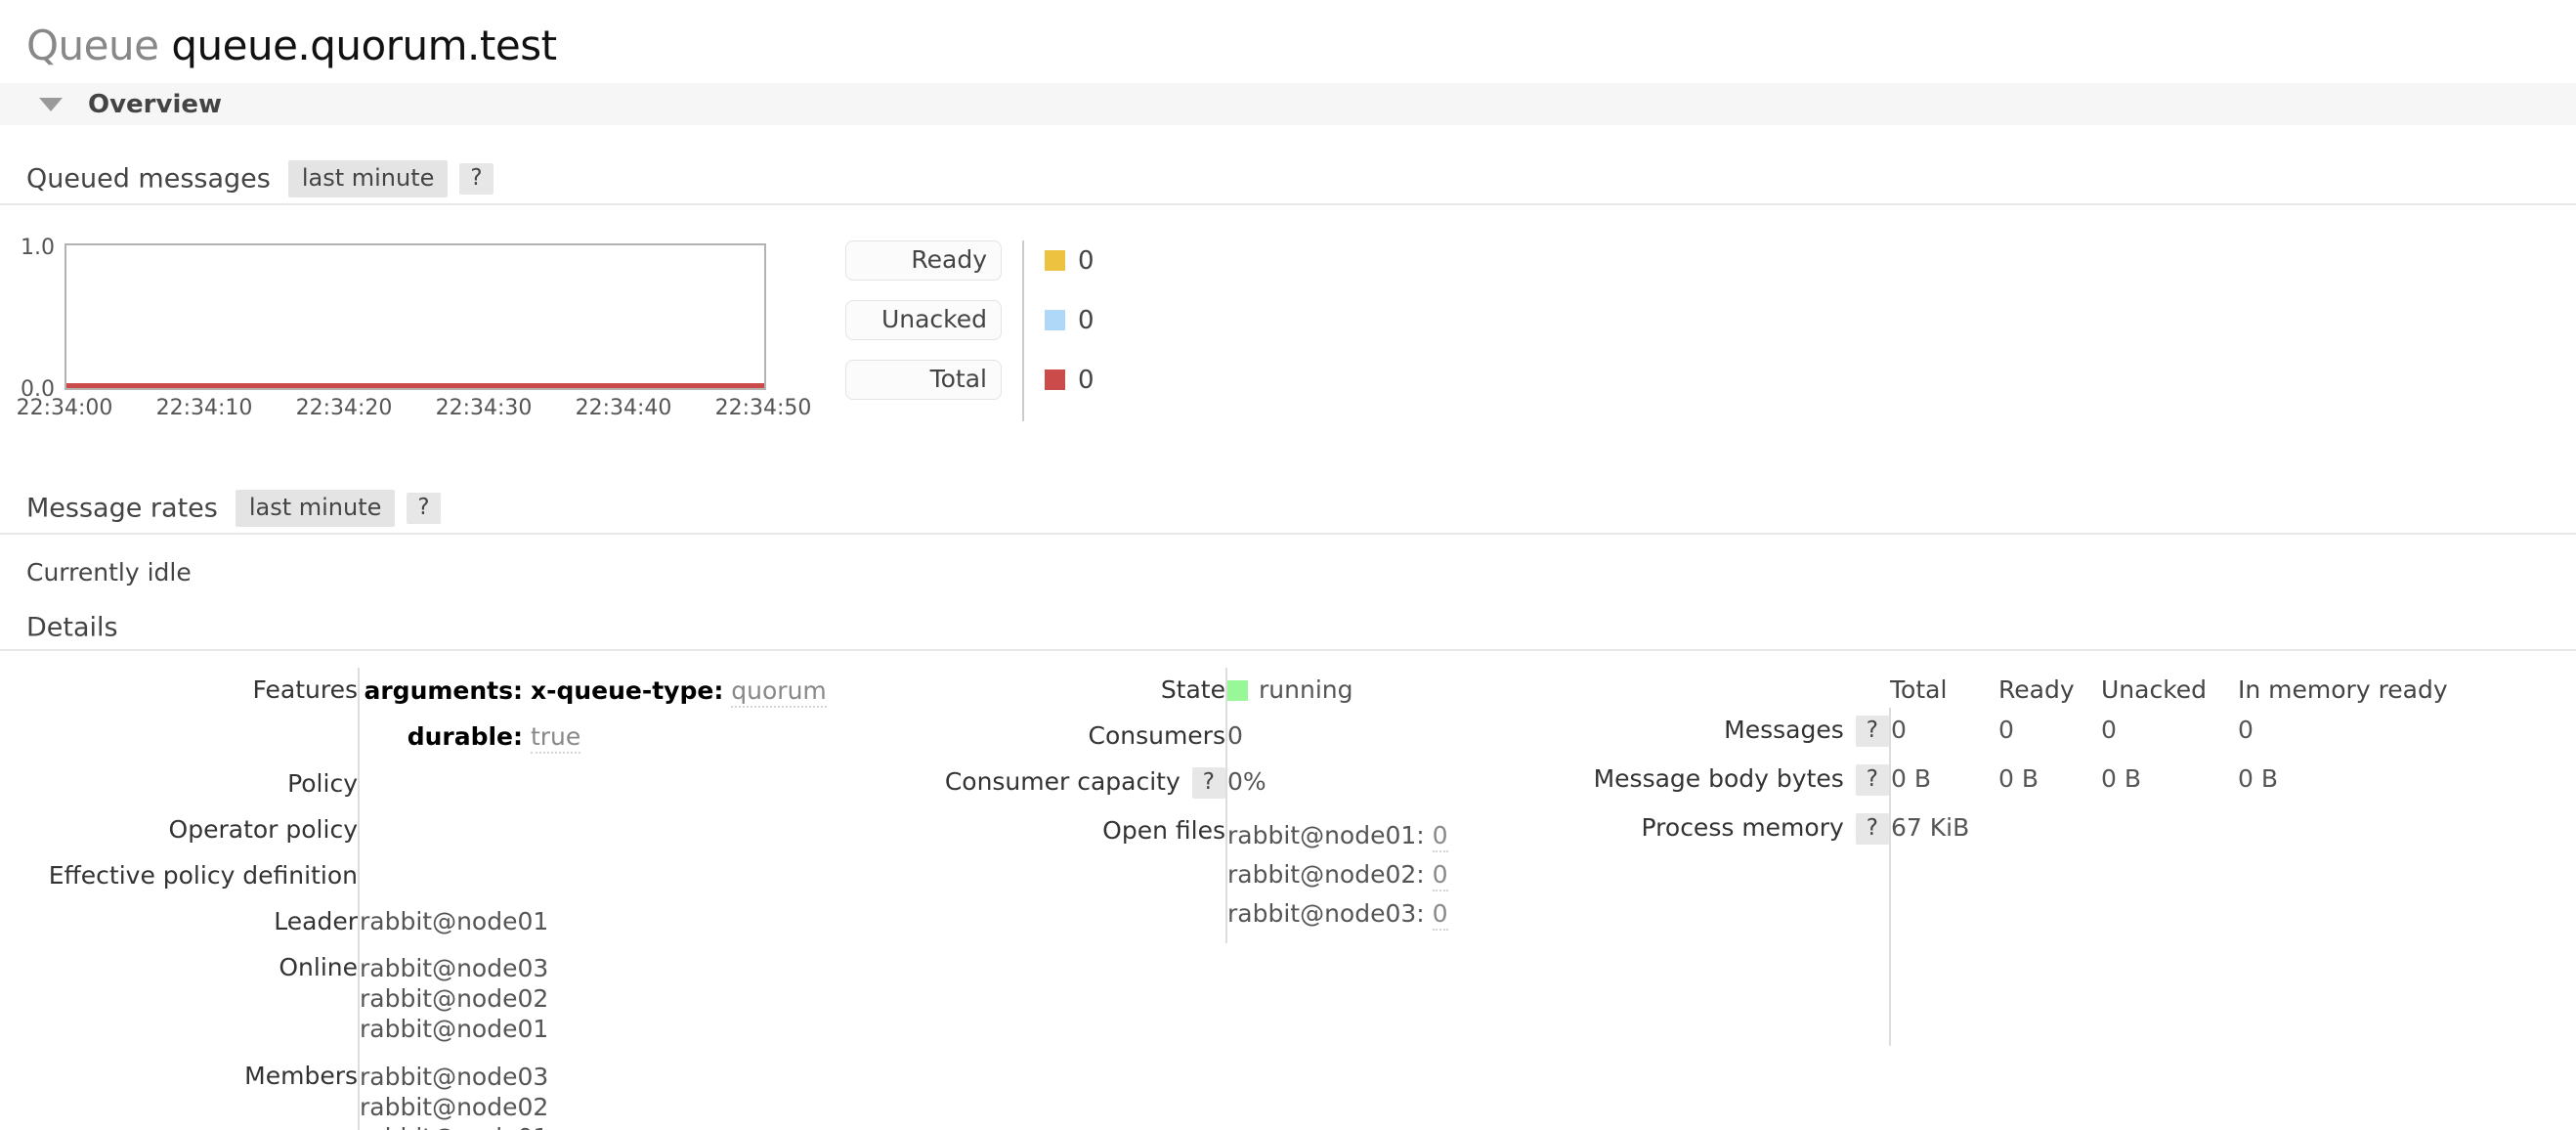  I want to click on process-memory-help-button: ?, so click(1872, 828).